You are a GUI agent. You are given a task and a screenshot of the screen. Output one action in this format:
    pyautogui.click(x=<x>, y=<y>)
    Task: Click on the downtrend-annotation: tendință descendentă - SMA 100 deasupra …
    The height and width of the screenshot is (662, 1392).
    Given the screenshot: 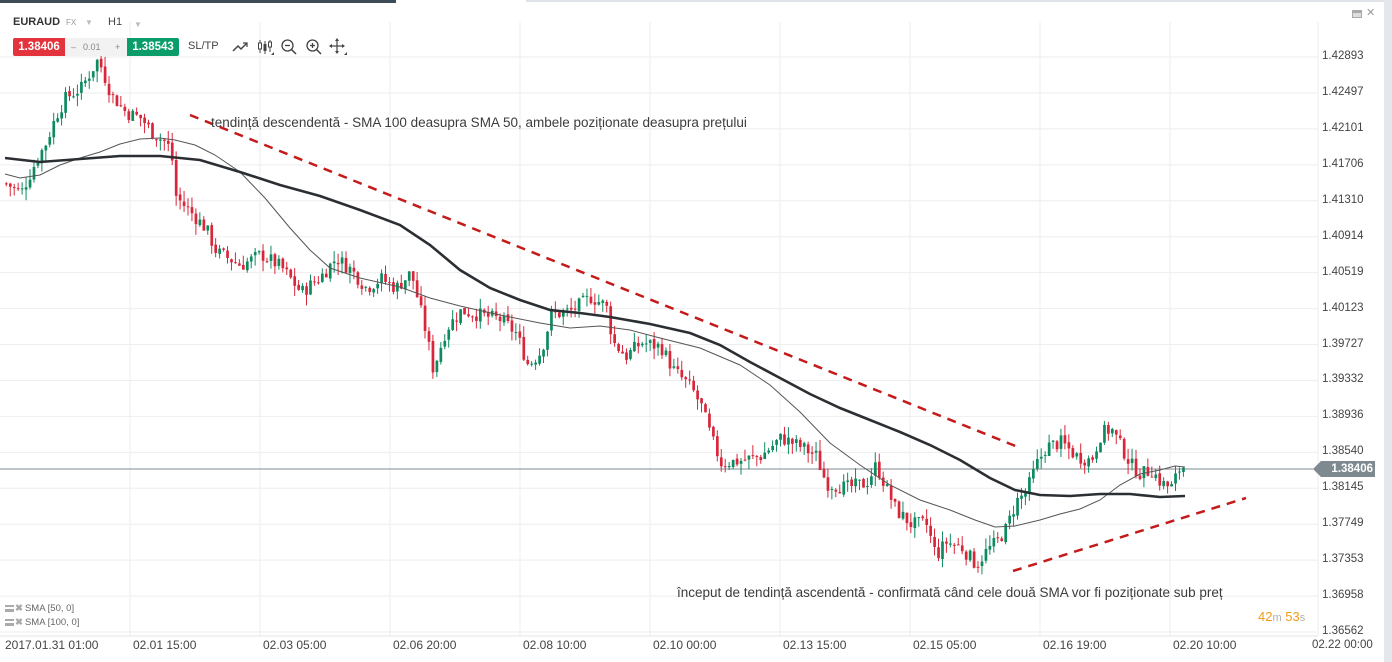 What is the action you would take?
    pyautogui.click(x=479, y=122)
    